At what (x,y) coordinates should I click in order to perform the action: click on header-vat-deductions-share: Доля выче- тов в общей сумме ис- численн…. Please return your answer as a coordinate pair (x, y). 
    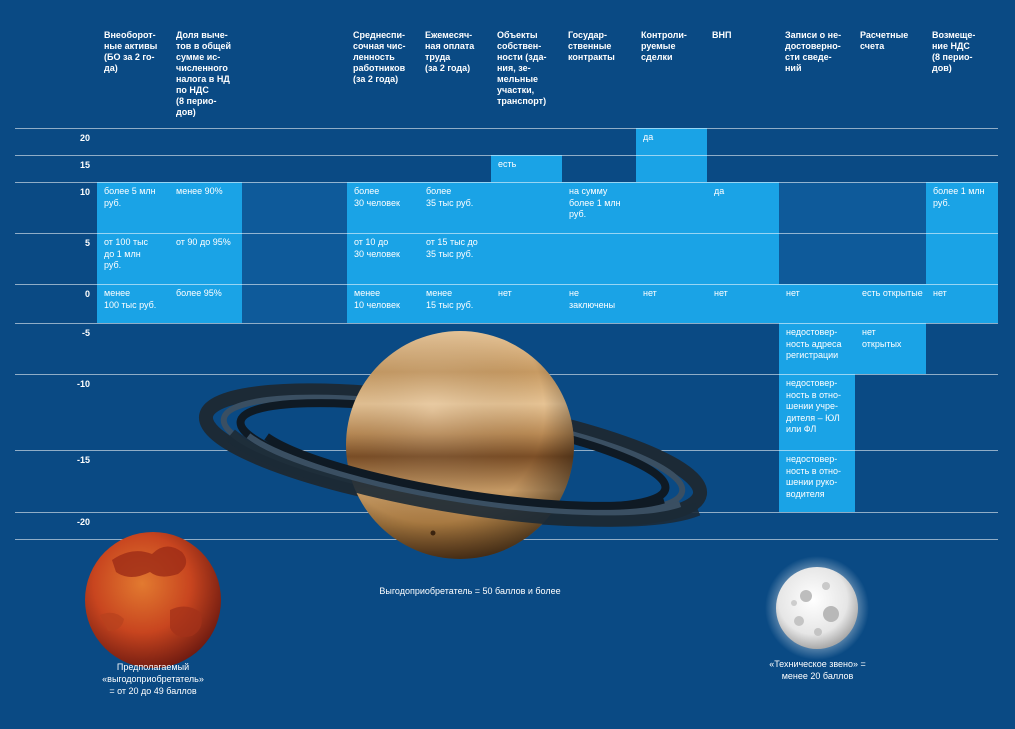
    Looking at the image, I should click on (204, 73).